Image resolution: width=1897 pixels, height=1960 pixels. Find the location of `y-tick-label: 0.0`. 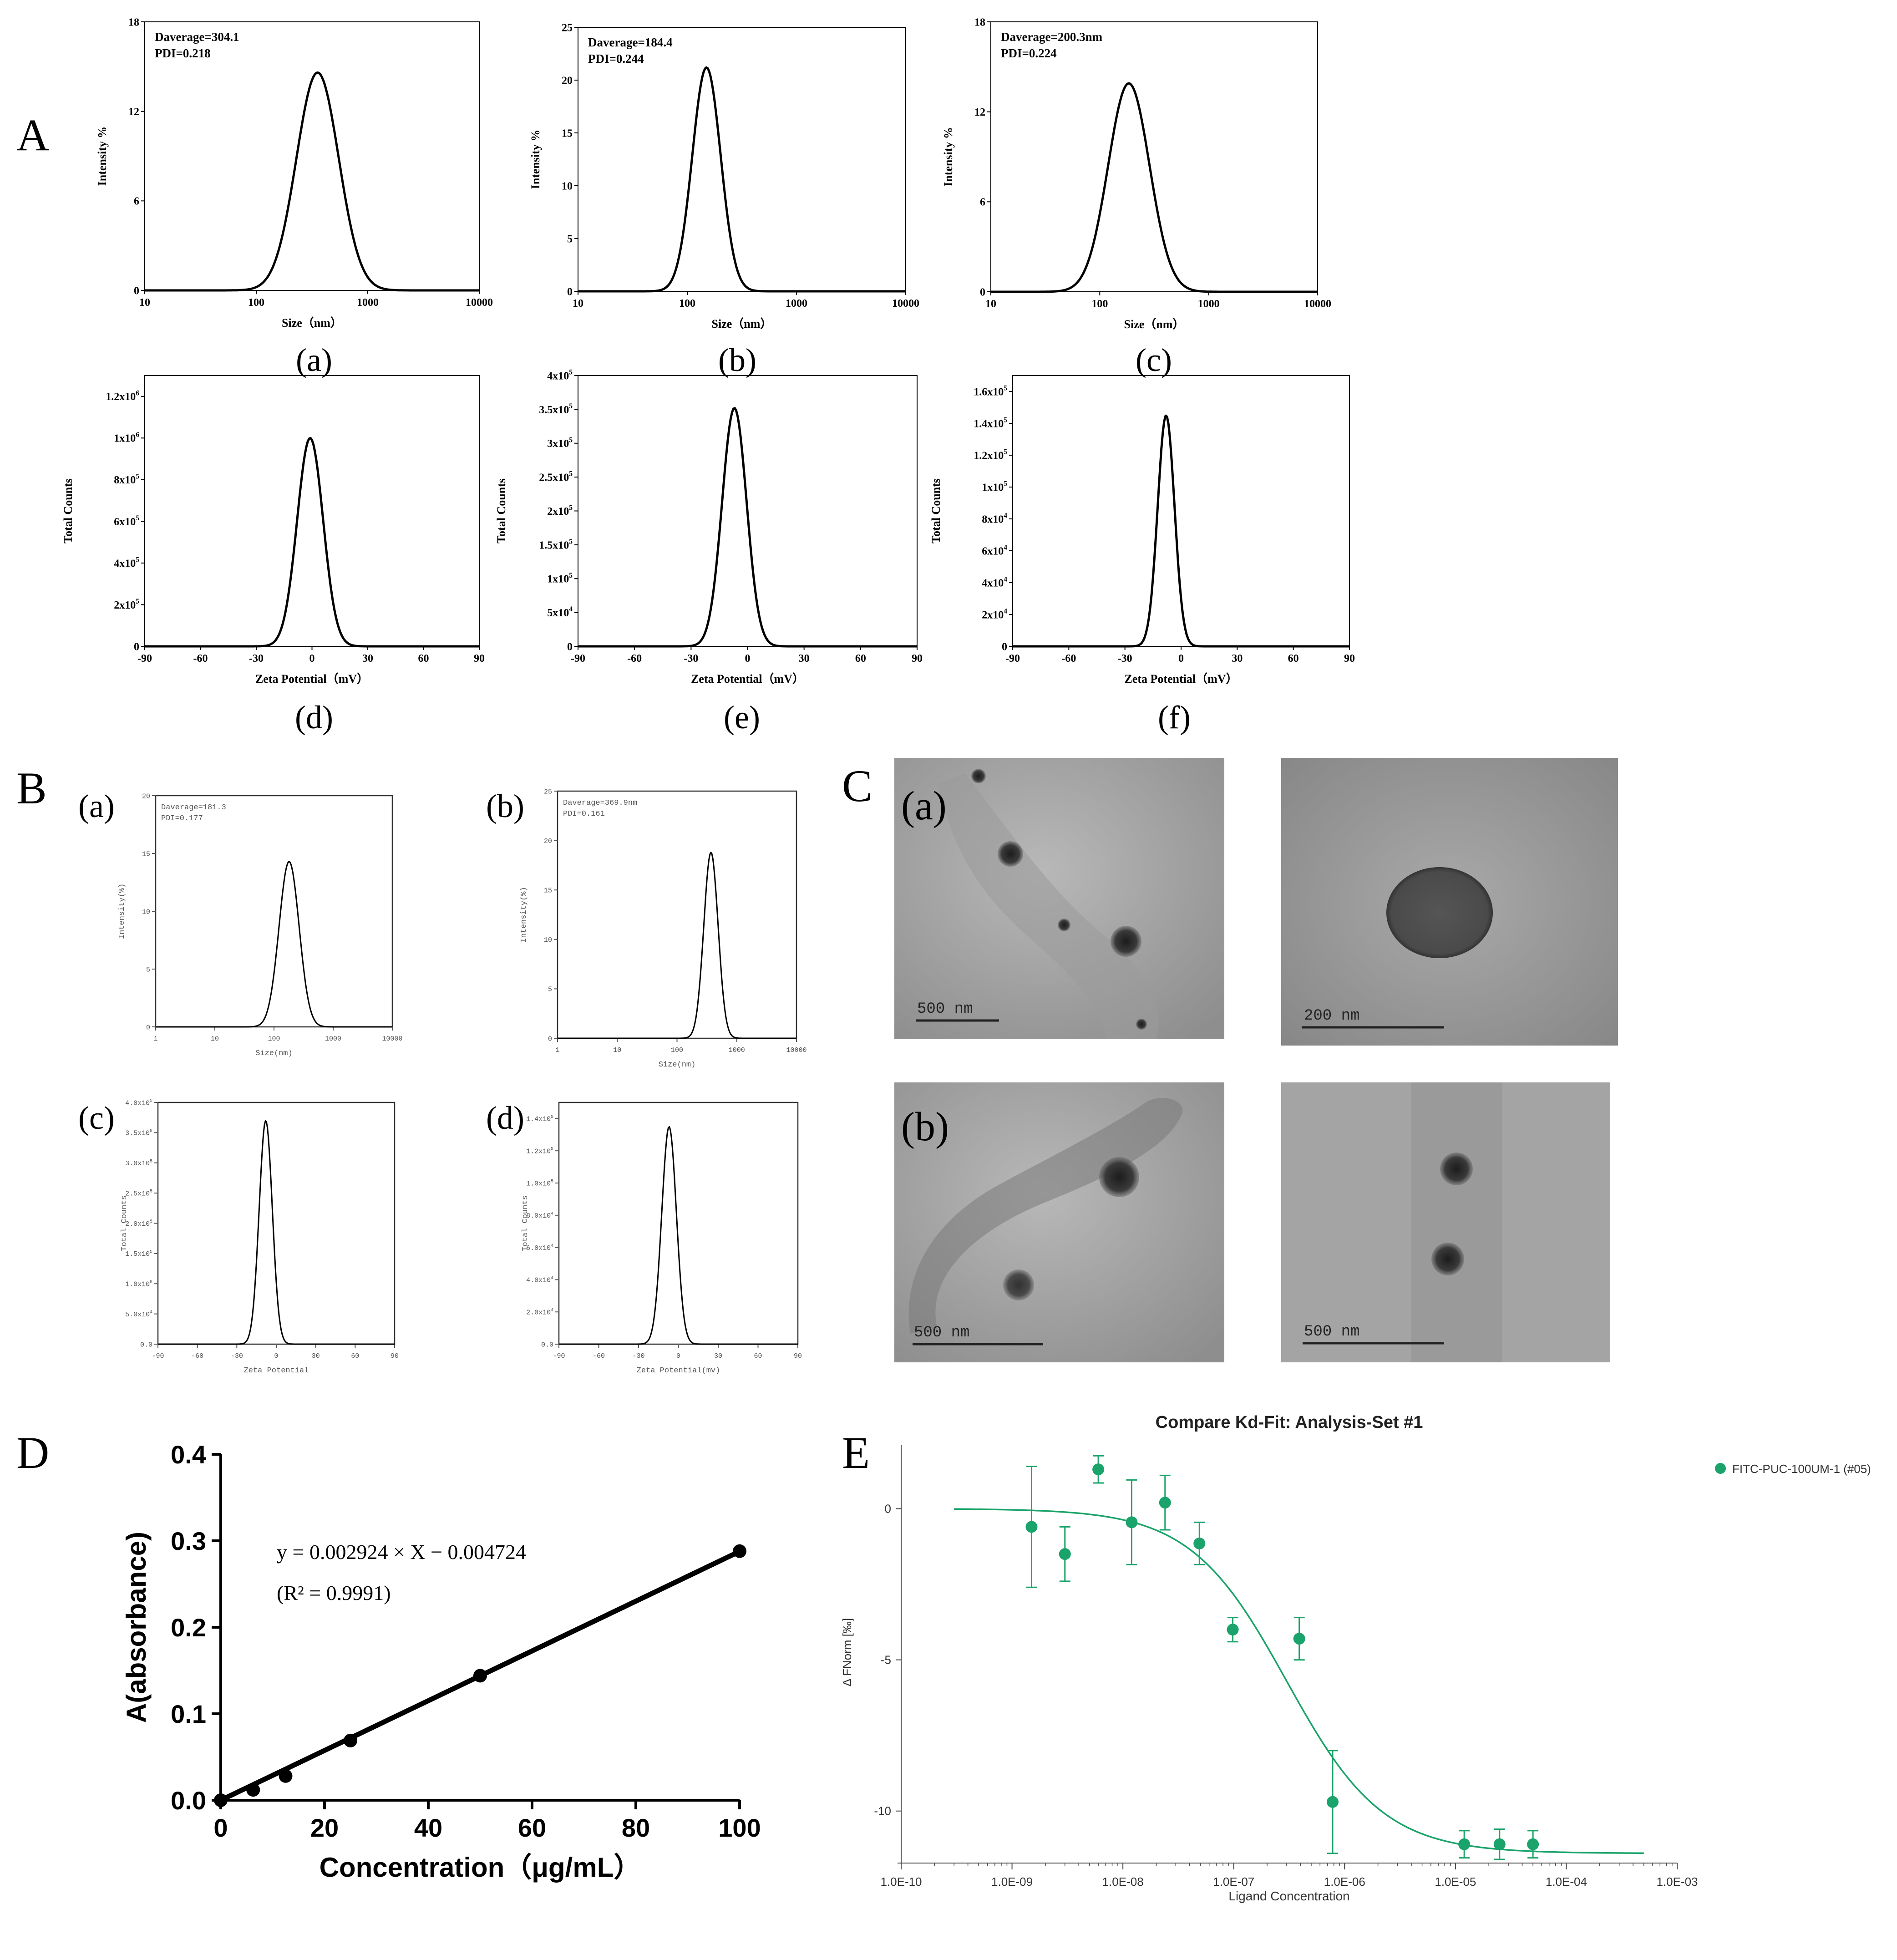

y-tick-label: 0.0 is located at coordinates (547, 1345).